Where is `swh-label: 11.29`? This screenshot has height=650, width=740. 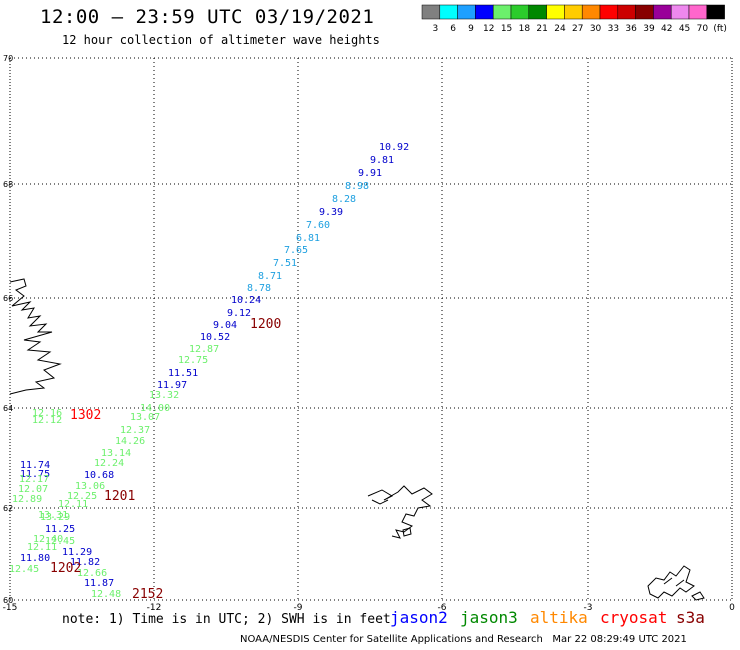 swh-label: 11.29 is located at coordinates (77, 552).